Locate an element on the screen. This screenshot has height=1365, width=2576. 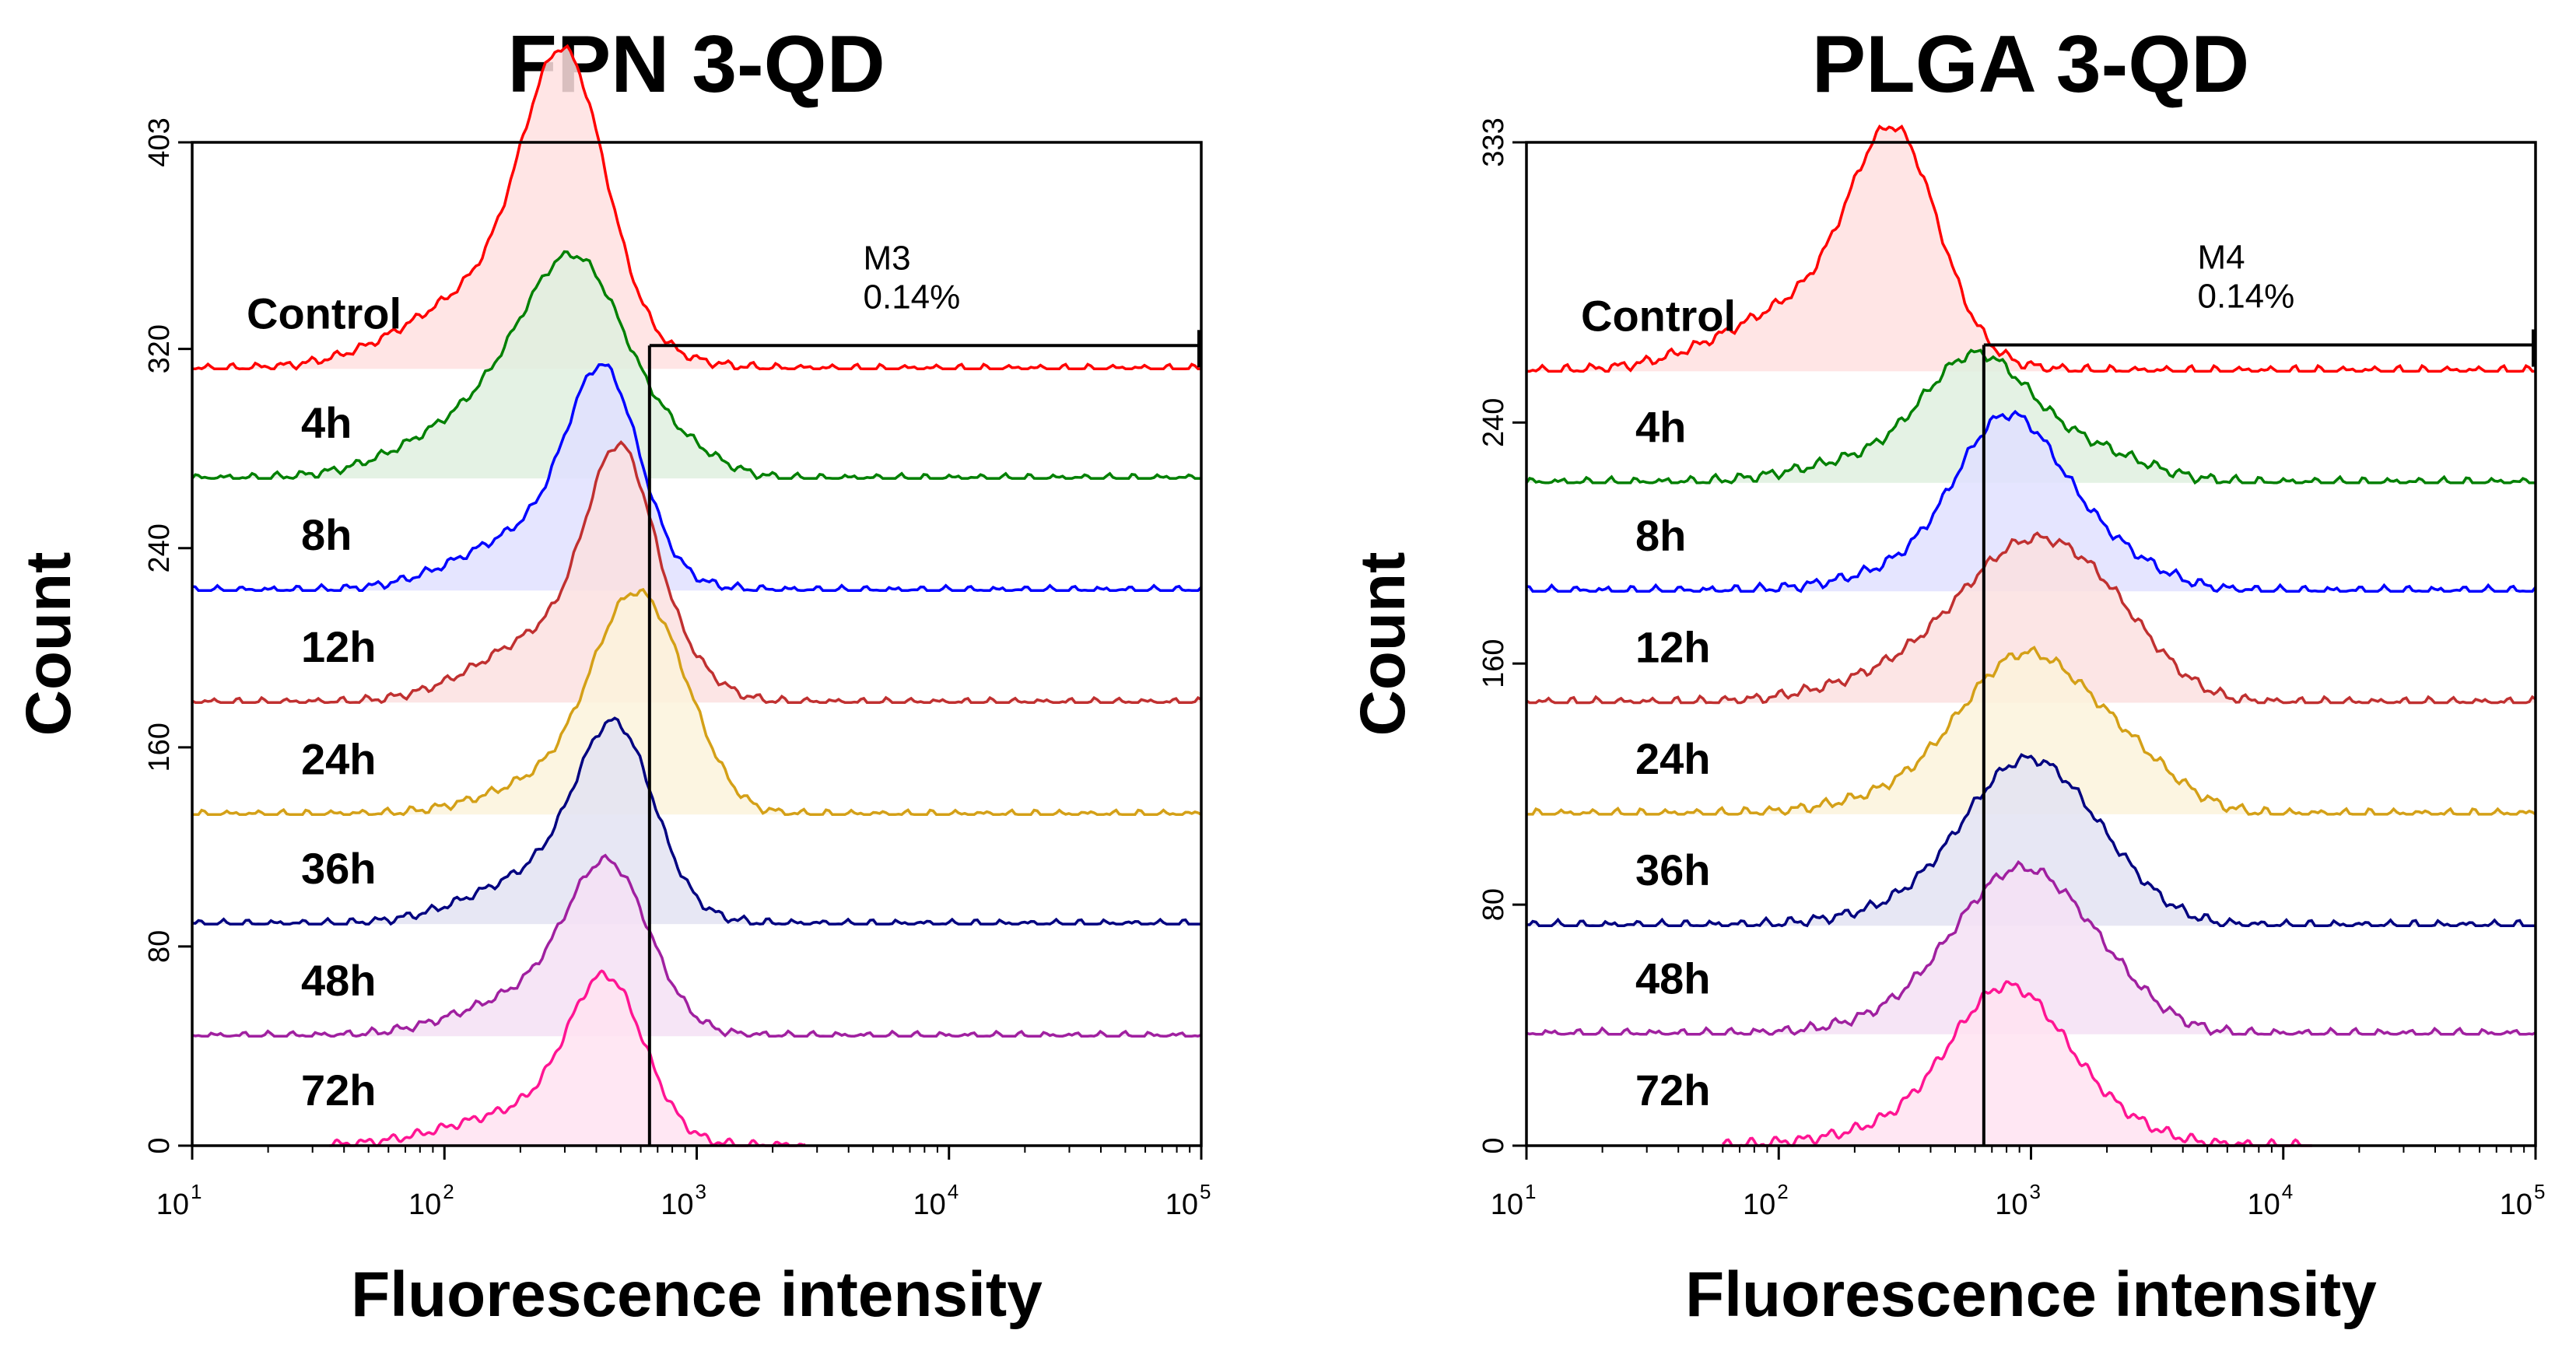
series-fill-48h is located at coordinates (2031, 948).